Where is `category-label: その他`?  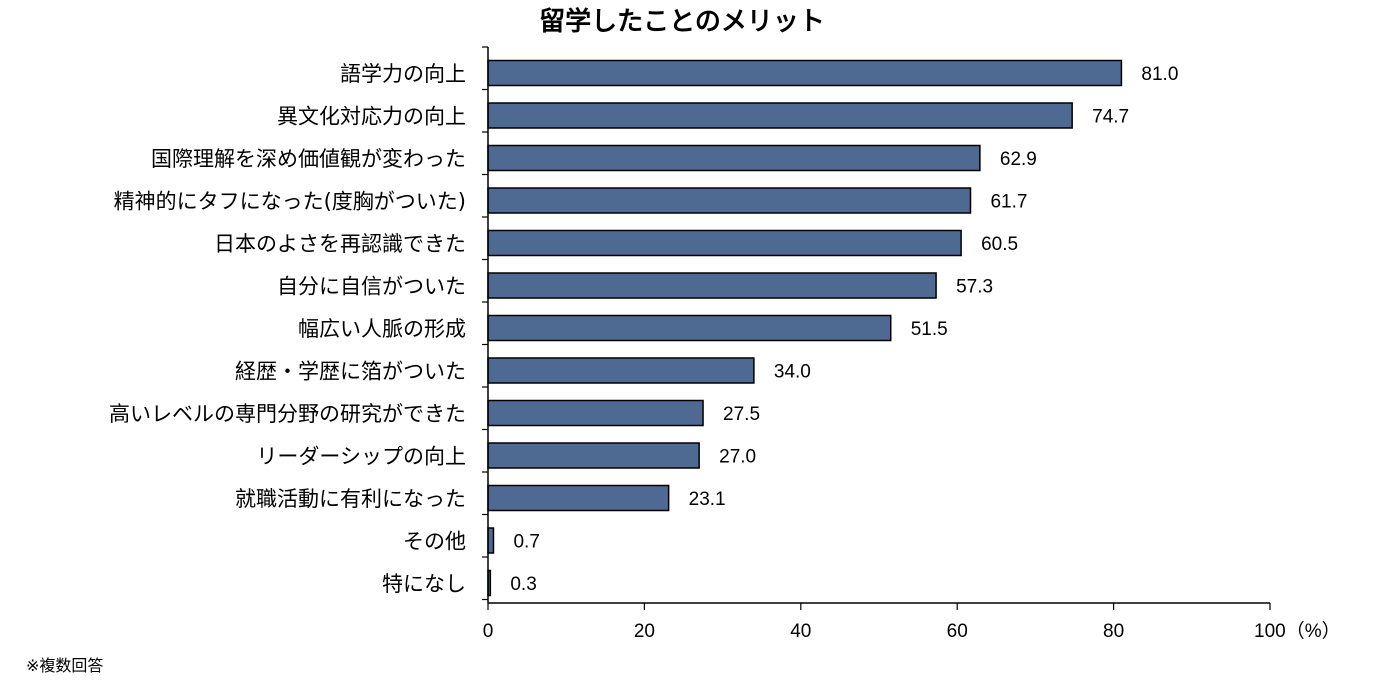 category-label: その他 is located at coordinates (434, 542).